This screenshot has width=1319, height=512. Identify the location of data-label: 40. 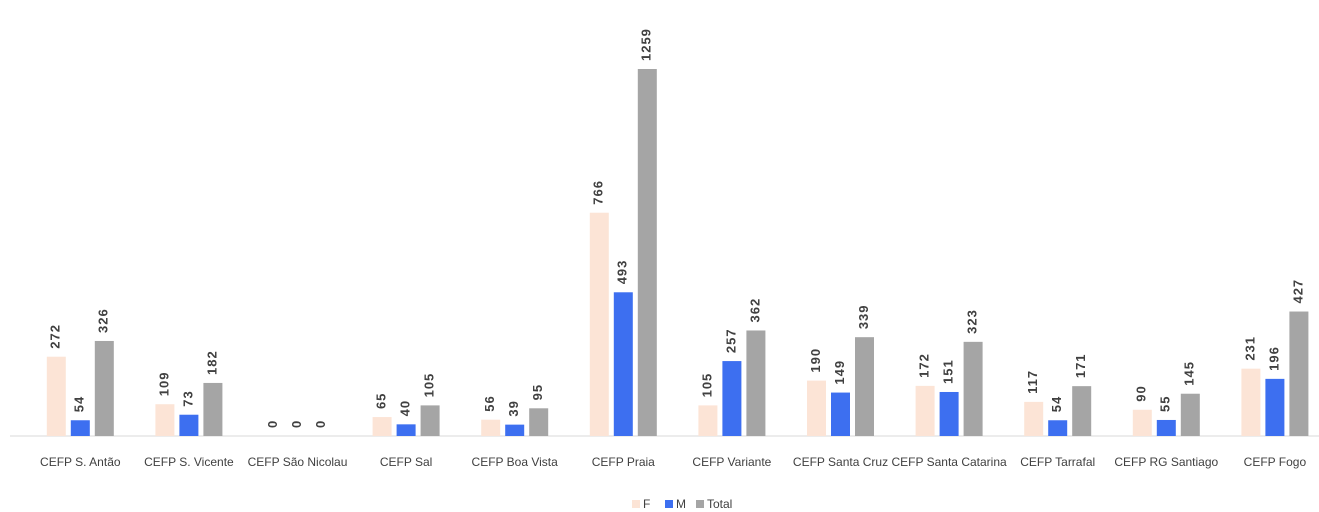
(405, 408).